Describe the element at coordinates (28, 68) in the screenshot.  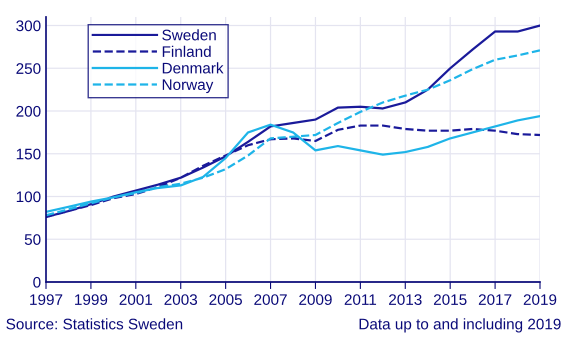
I see `y-tick-label: 250` at that location.